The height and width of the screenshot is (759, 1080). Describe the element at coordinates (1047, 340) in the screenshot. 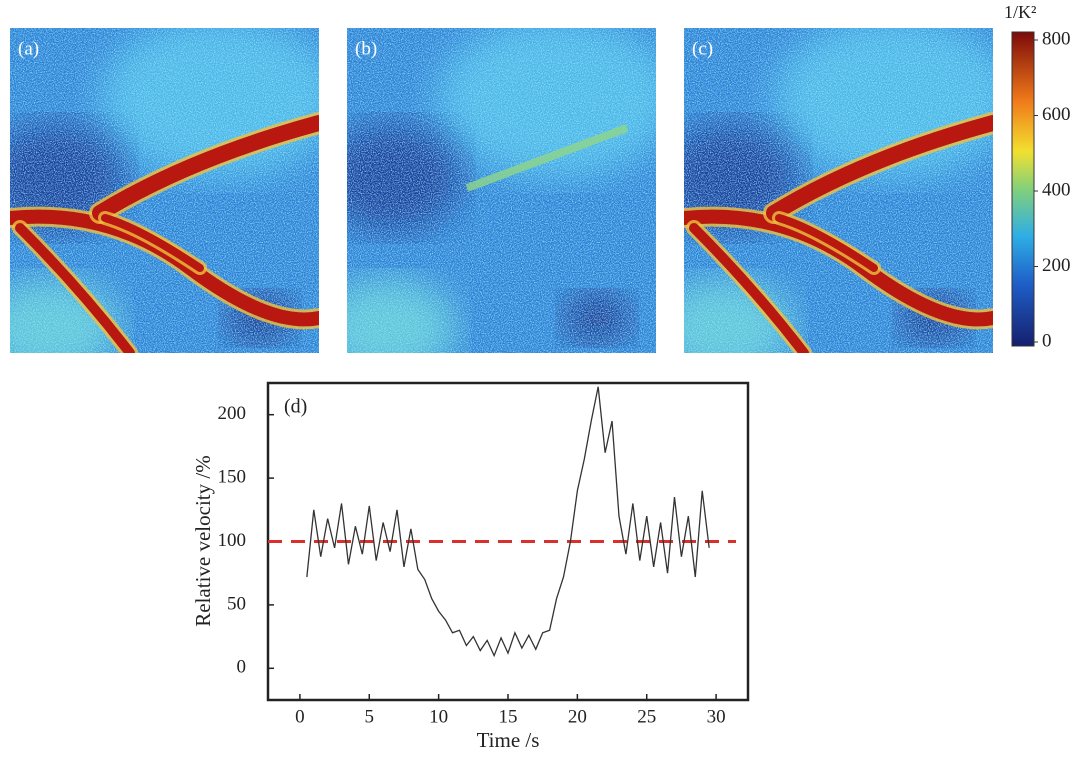

I see `colorbar-tick-label: 0` at that location.